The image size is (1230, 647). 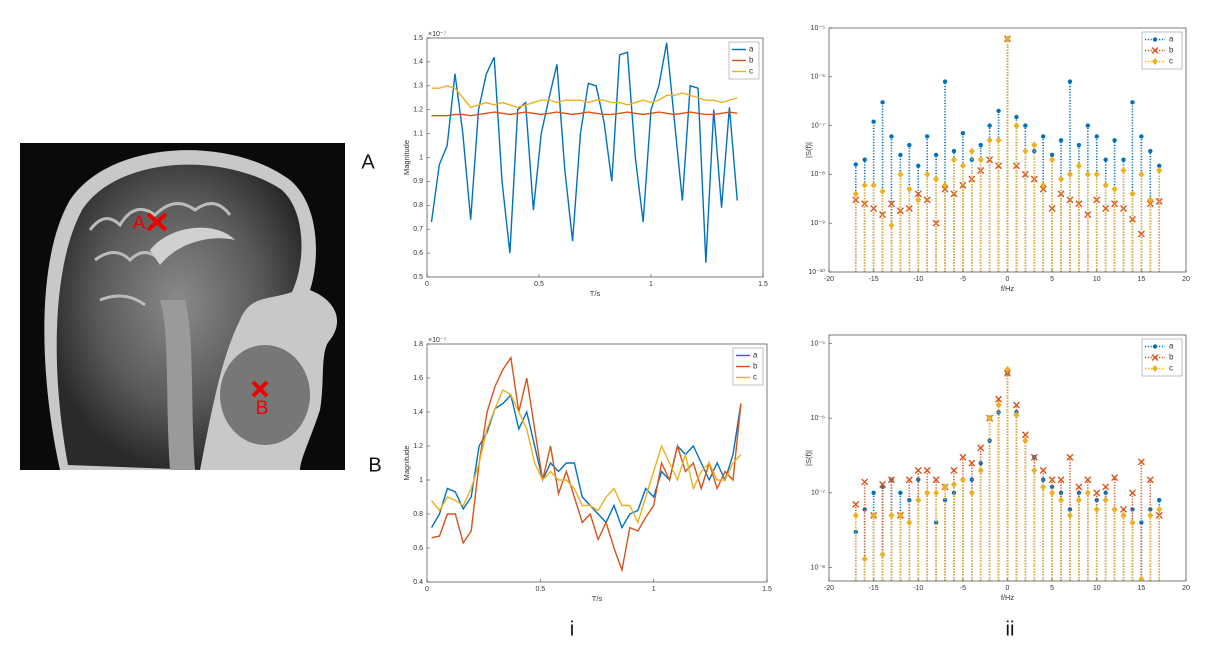 What do you see at coordinates (572, 629) in the screenshot?
I see `column-label: i` at bounding box center [572, 629].